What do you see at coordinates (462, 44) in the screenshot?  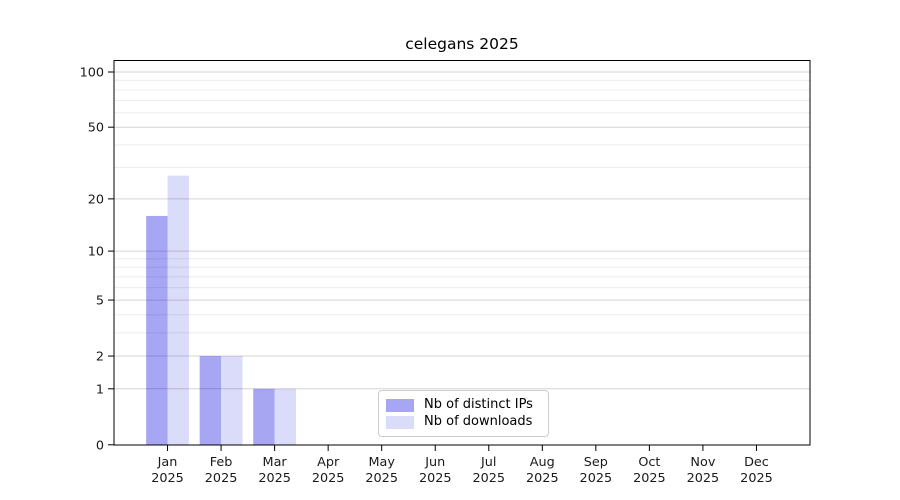 I see `chart-title: celegans 2025` at bounding box center [462, 44].